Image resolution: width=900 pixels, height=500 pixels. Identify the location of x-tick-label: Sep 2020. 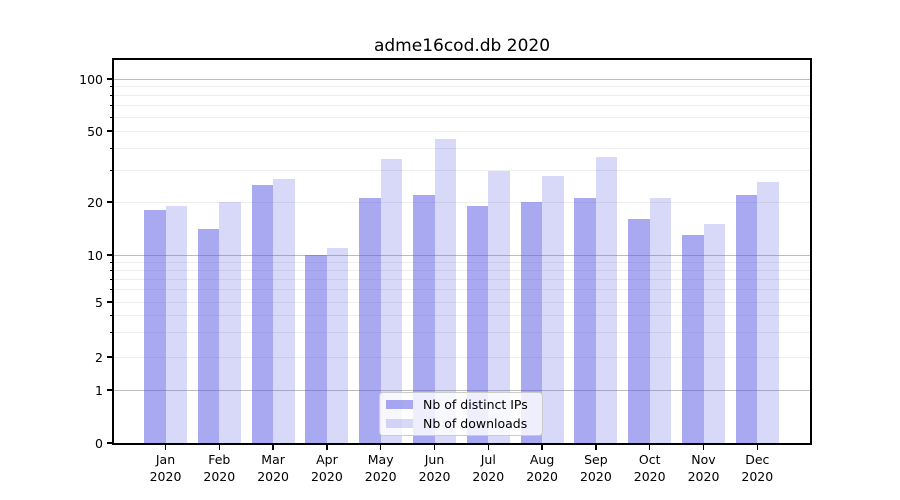
(595, 468).